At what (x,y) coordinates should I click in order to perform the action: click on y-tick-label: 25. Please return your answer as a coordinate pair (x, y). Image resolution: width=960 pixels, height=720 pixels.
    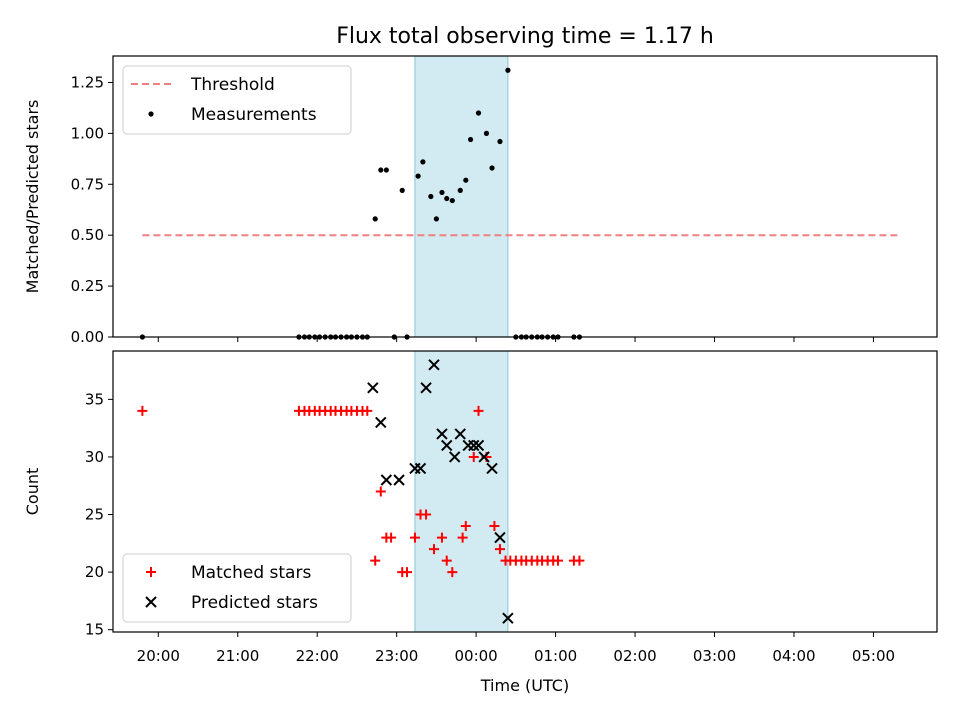
    Looking at the image, I should click on (94, 515).